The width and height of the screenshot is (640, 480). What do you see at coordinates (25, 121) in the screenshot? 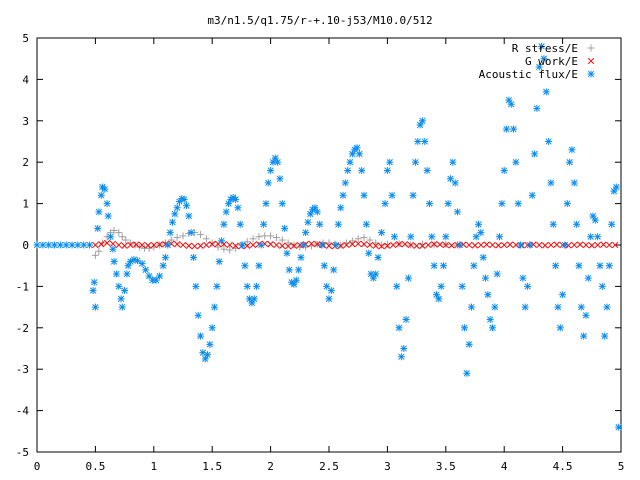
I see `y-tick-label: 3` at bounding box center [25, 121].